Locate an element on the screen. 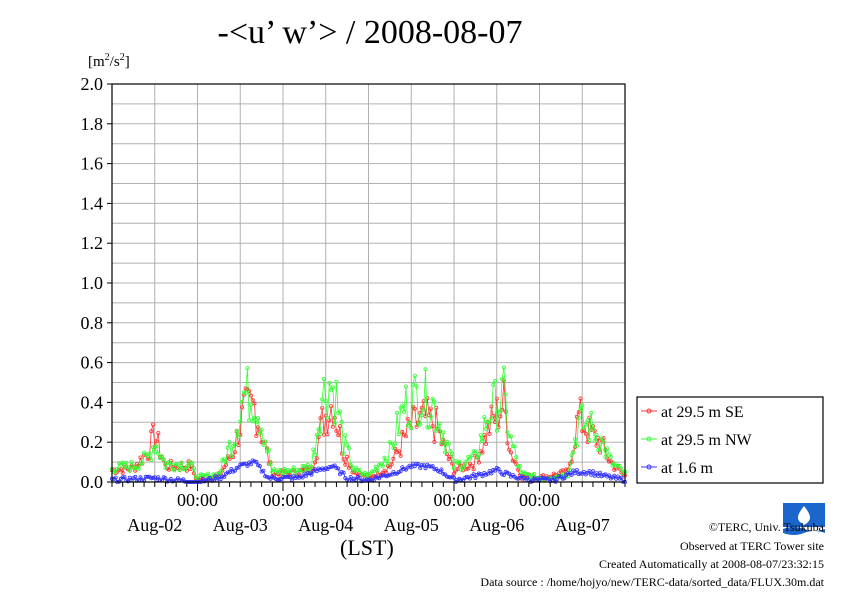 The width and height of the screenshot is (842, 595). y-axis-unit: [m2/s2] is located at coordinates (109, 61).